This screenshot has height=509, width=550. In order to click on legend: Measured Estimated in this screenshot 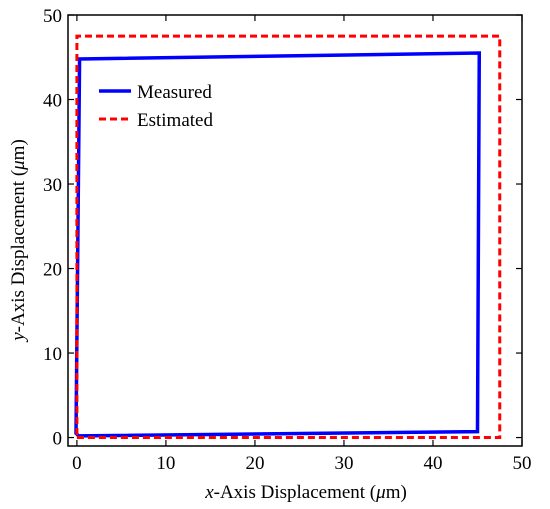, I will do `click(161, 103)`.